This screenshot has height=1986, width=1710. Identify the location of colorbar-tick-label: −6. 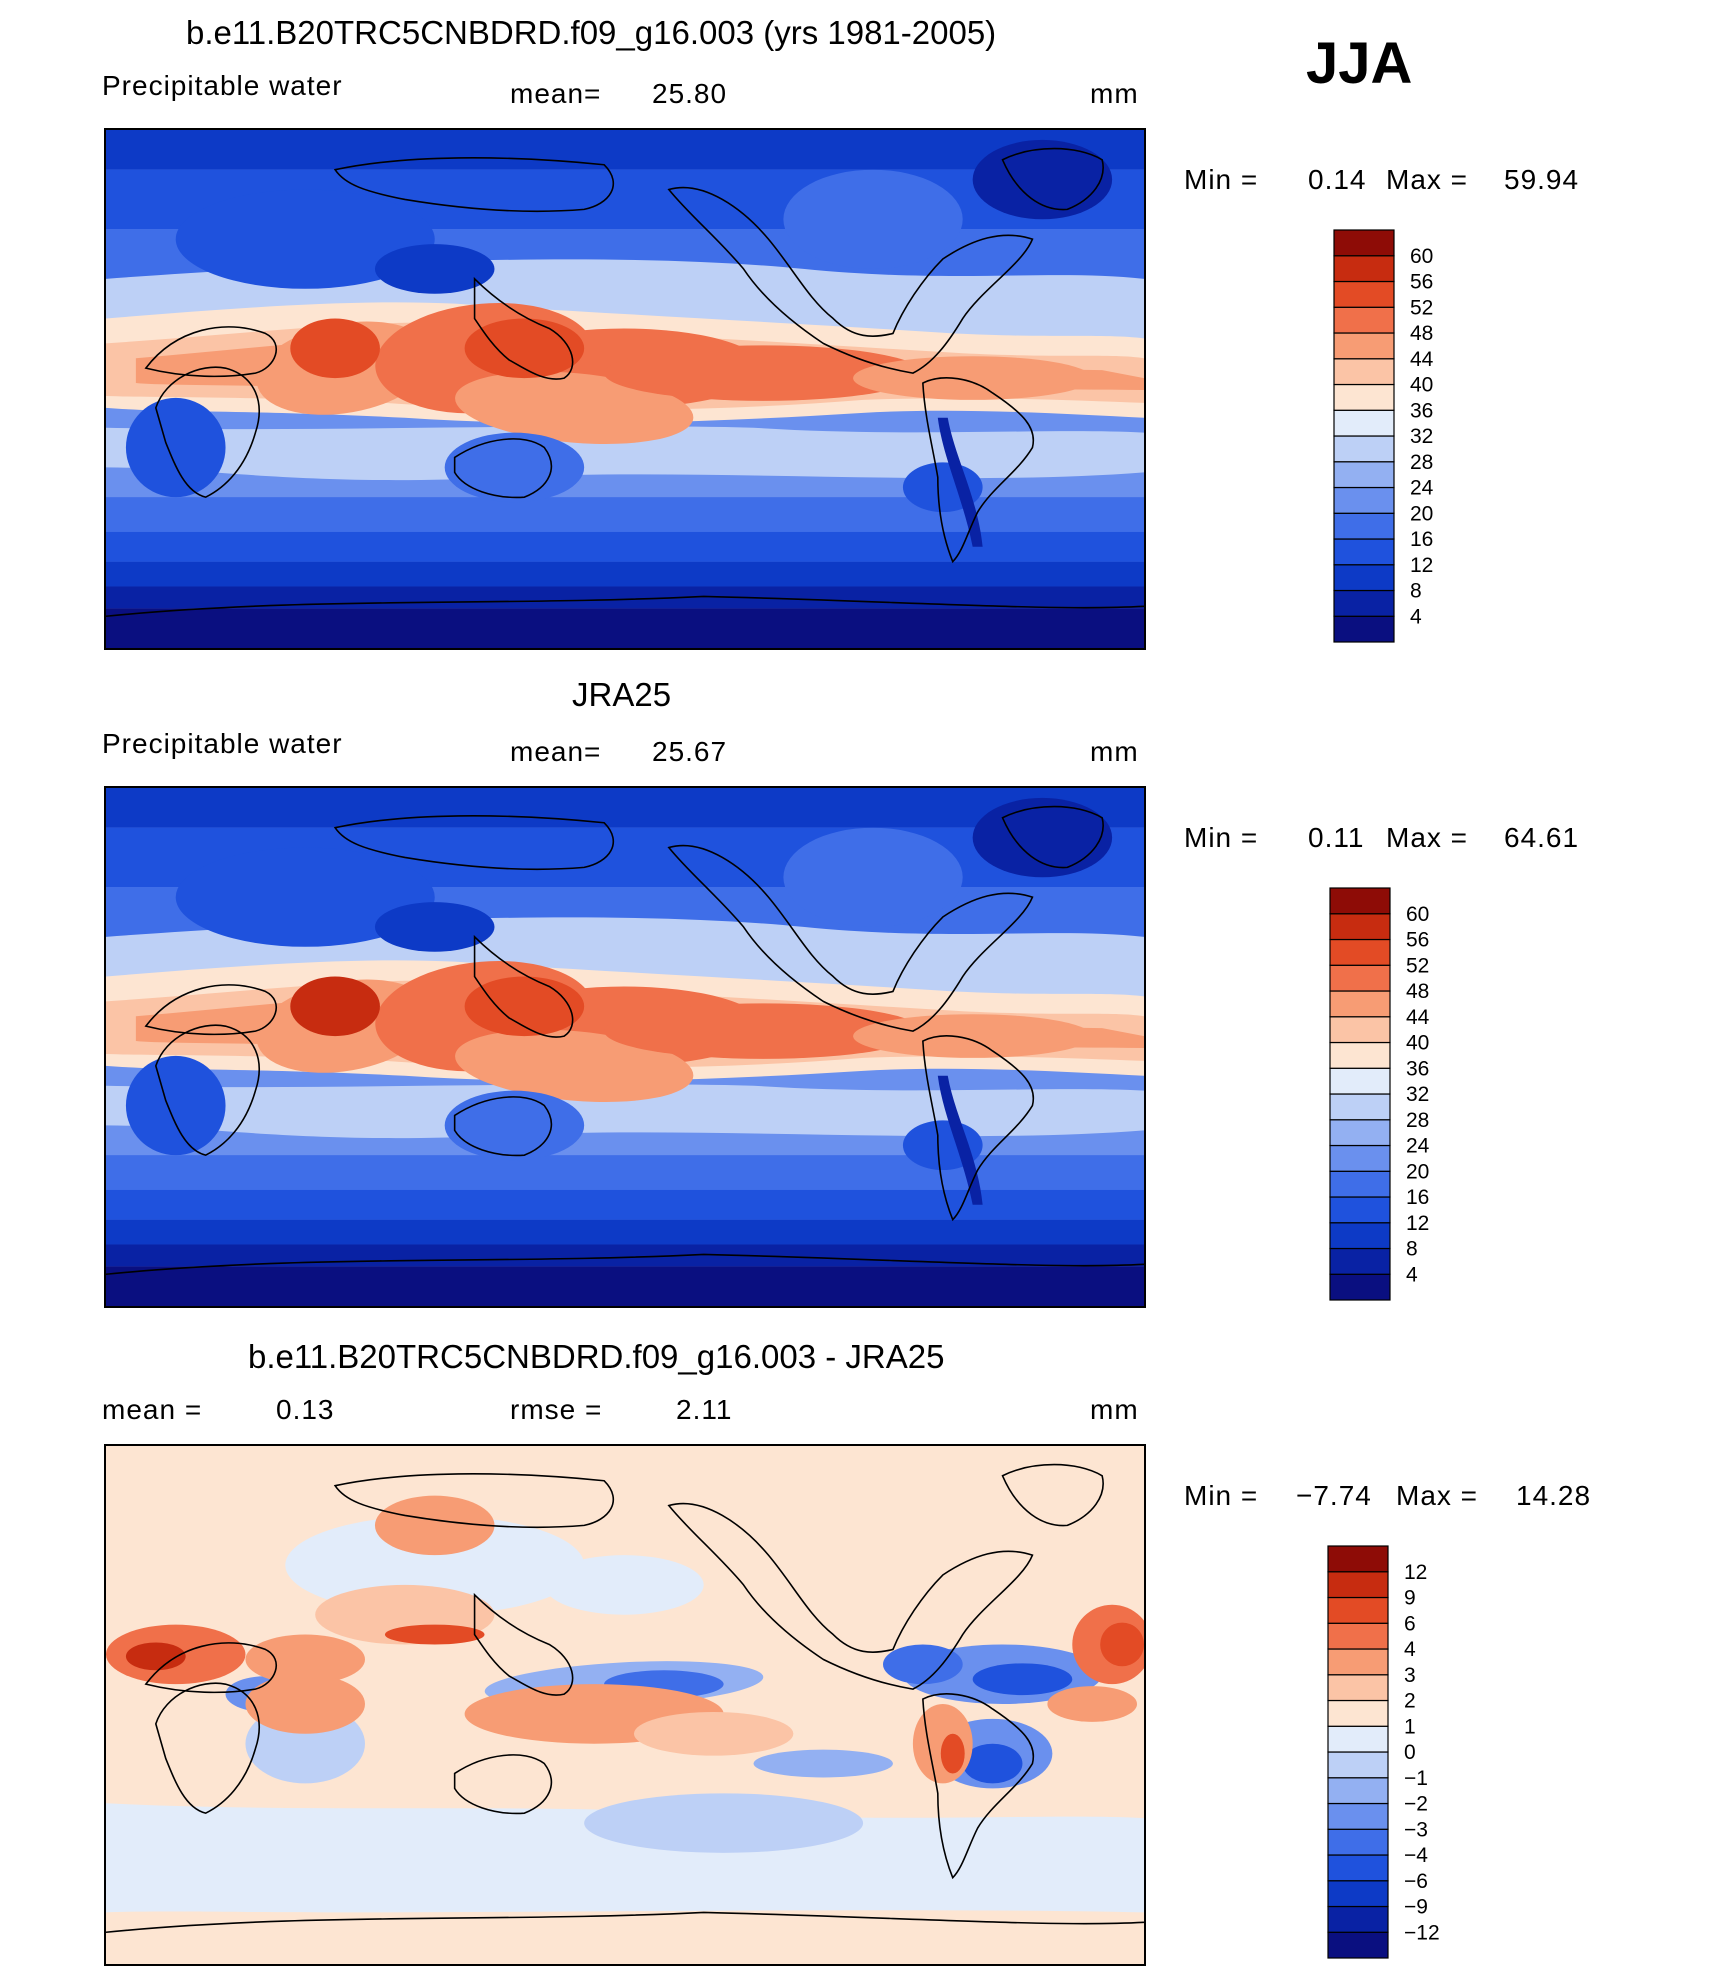
(1416, 1881).